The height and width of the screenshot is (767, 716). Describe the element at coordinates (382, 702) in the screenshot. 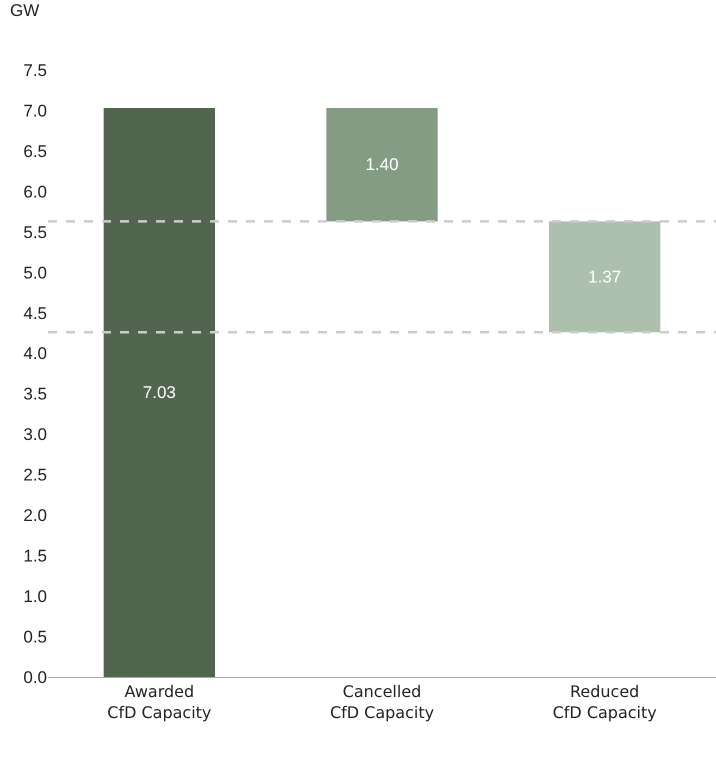

I see `x-tick-label: Cancelled CfD Capacity` at that location.